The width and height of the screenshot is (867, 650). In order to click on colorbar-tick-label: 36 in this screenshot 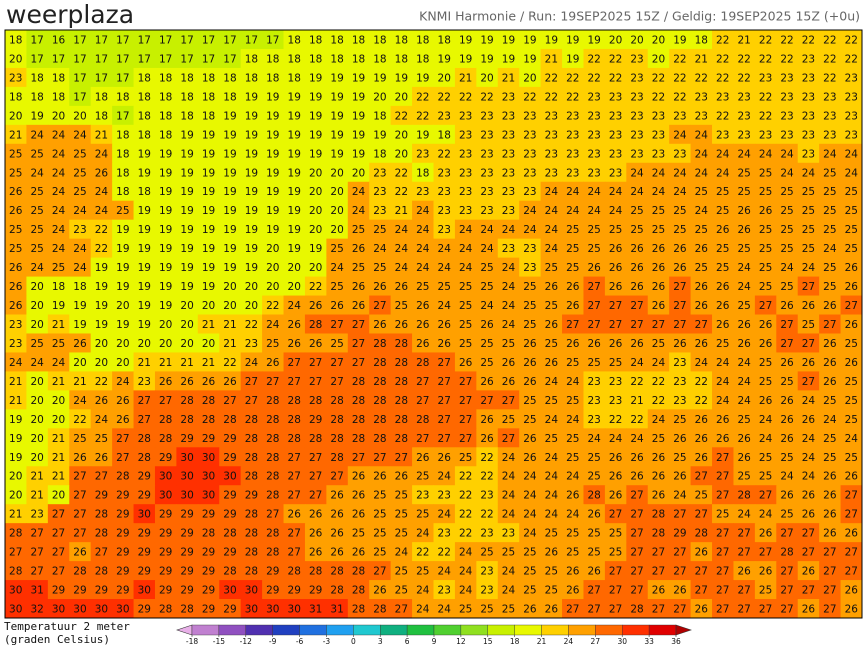, I will do `click(676, 641)`.